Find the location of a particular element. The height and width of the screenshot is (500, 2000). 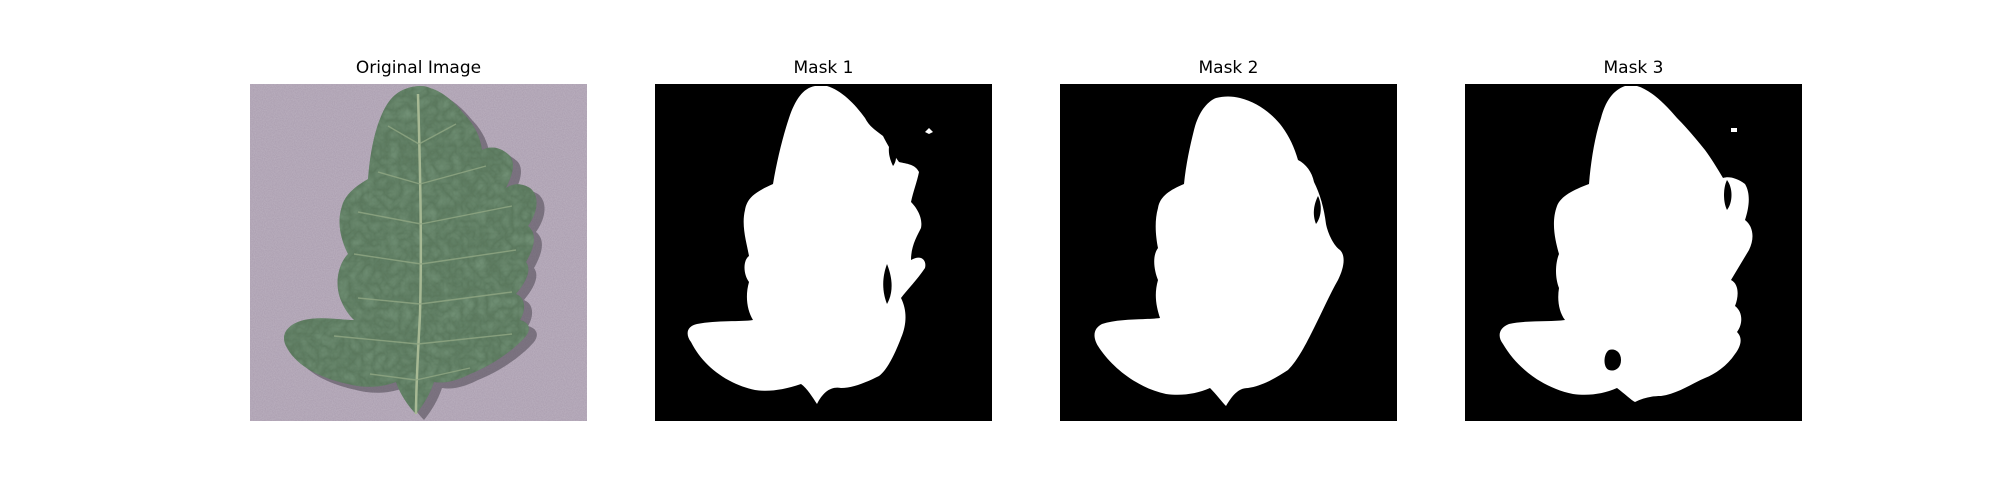

mask-3-image is located at coordinates (1633, 252).